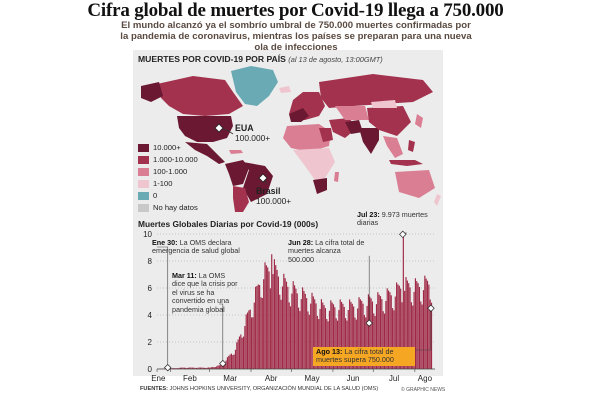 The width and height of the screenshot is (591, 400). Describe the element at coordinates (403, 234) in the screenshot. I see `event-marker` at that location.